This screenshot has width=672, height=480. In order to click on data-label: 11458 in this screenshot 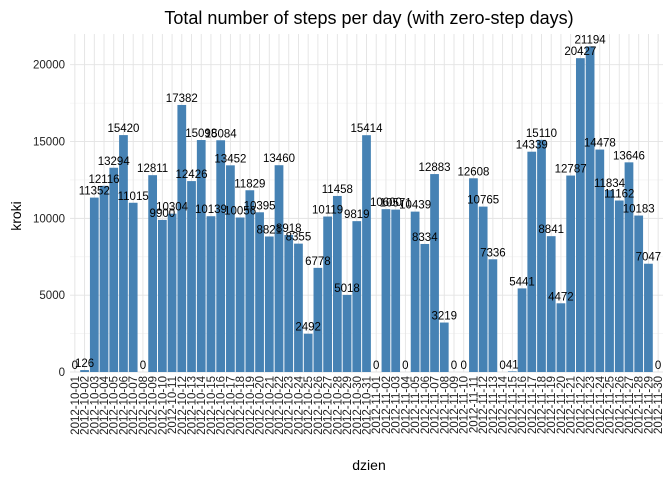, I will do `click(337, 190)`.